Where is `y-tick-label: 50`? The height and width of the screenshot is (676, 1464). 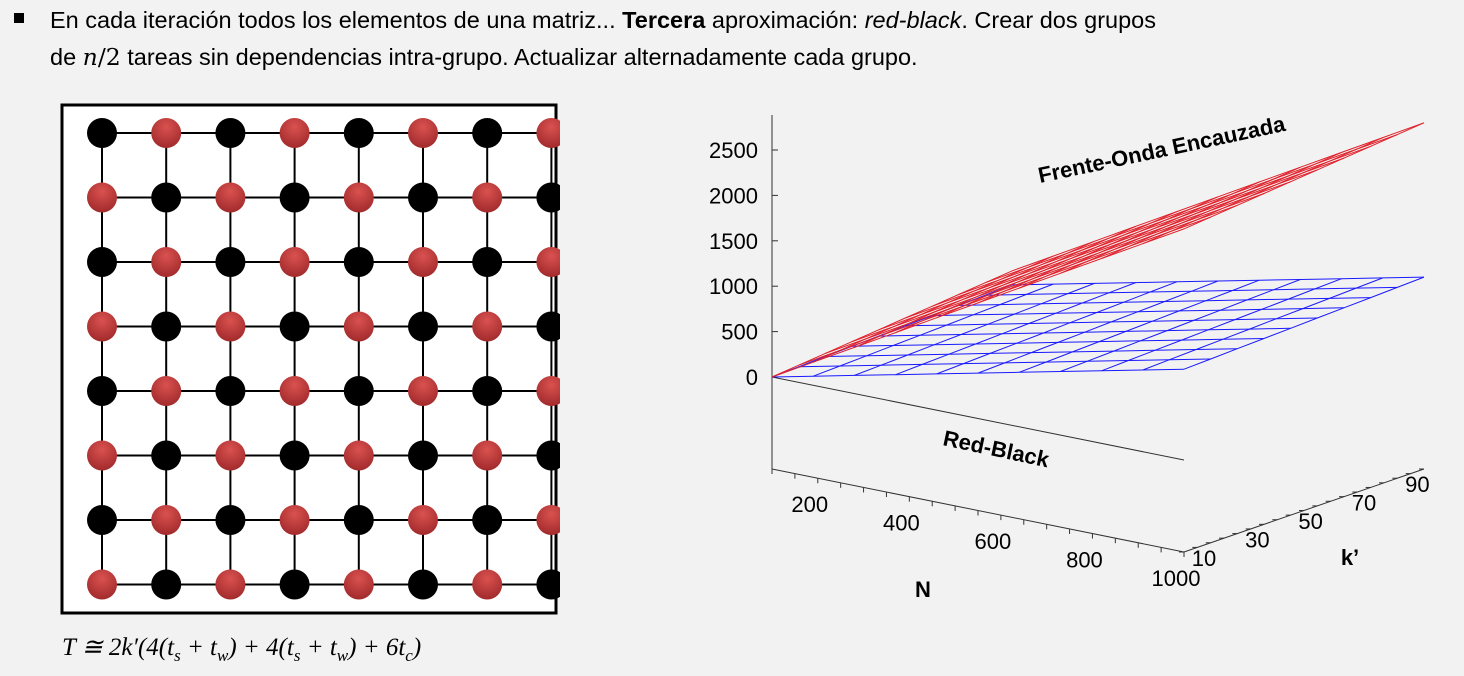 y-tick-label: 50 is located at coordinates (1310, 521).